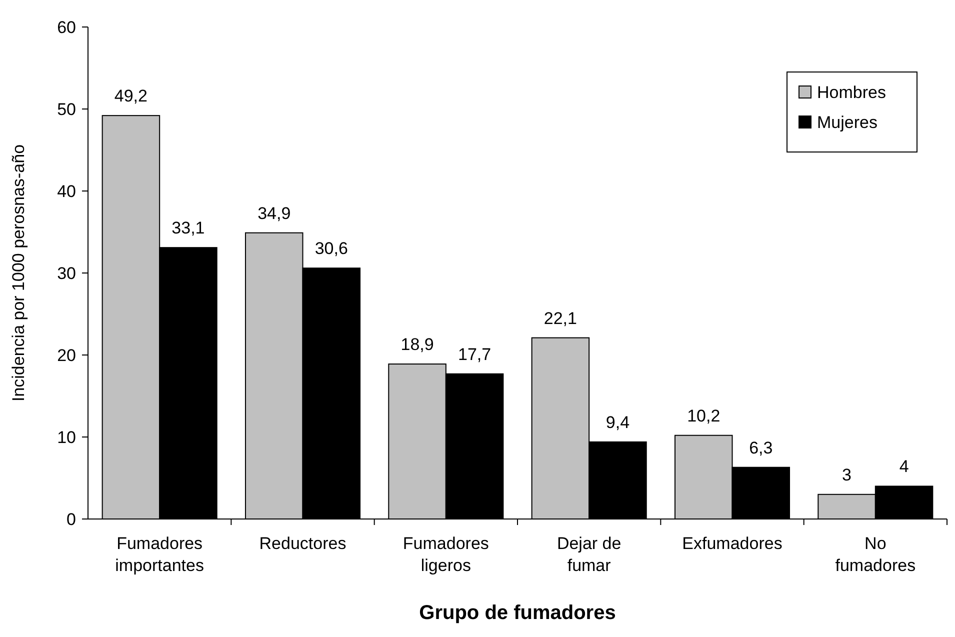  Describe the element at coordinates (904, 466) in the screenshot. I see `data-label: 4` at that location.